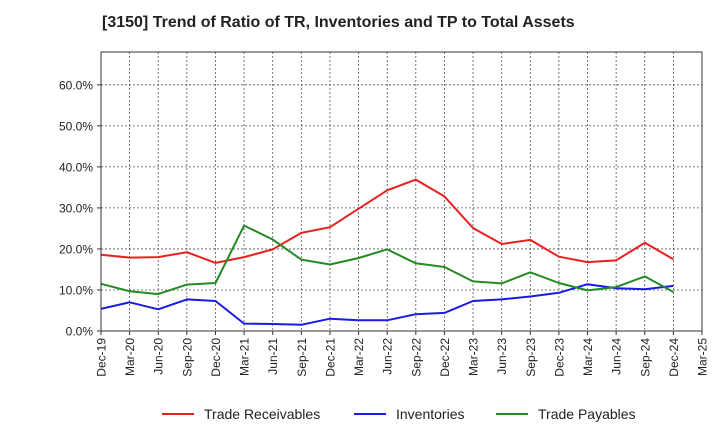 The height and width of the screenshot is (440, 720). What do you see at coordinates (187, 357) in the screenshot?
I see `x-tick-label: Sep-20` at bounding box center [187, 357].